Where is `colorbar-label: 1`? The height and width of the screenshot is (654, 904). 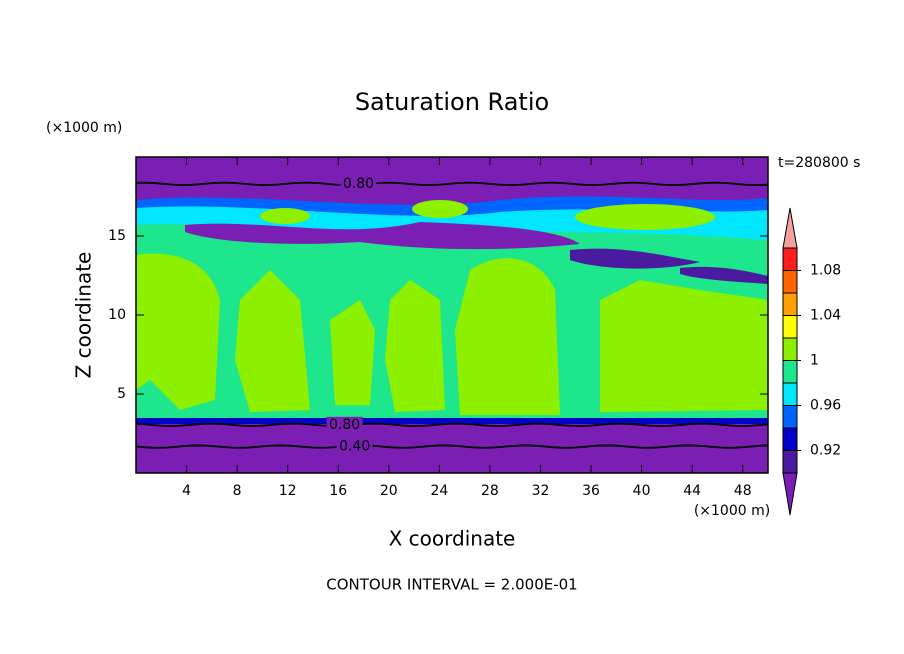
colorbar-label: 1 is located at coordinates (814, 361).